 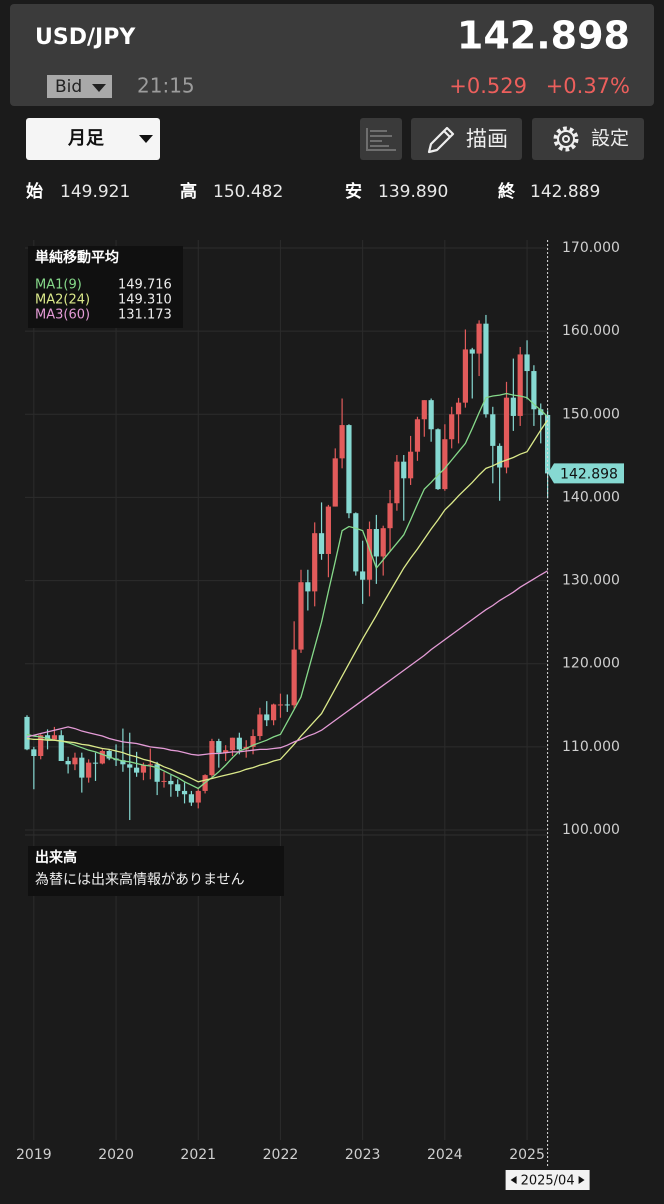 I want to click on draw-button: 描画, so click(x=466, y=139).